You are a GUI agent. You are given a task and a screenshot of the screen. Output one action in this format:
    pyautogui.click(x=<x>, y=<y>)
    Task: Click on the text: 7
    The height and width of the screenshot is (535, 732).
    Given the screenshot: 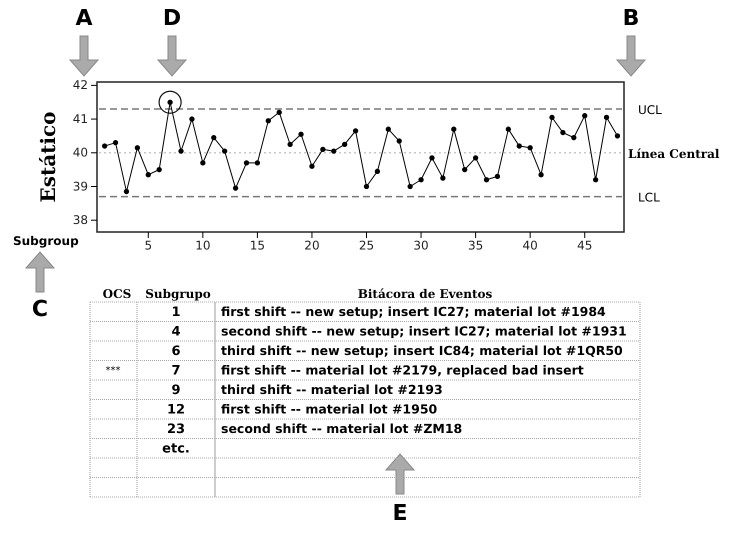 What is the action you would take?
    pyautogui.click(x=176, y=371)
    